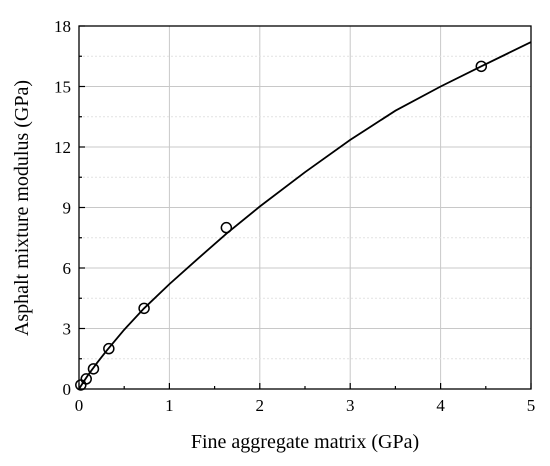 The width and height of the screenshot is (550, 466). What do you see at coordinates (260, 405) in the screenshot?
I see `x-tick-label: 2` at bounding box center [260, 405].